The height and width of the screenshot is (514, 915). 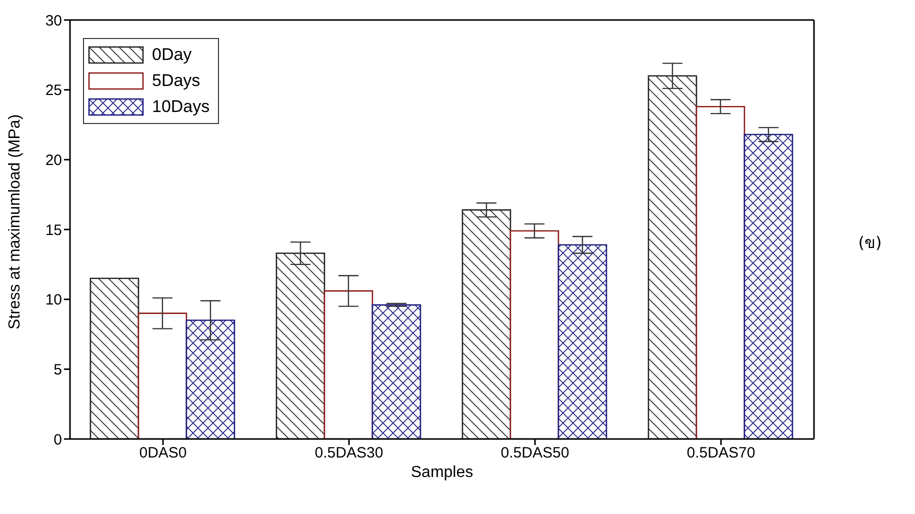 What do you see at coordinates (163, 453) in the screenshot?
I see `x-tick-label: 0DAS0` at bounding box center [163, 453].